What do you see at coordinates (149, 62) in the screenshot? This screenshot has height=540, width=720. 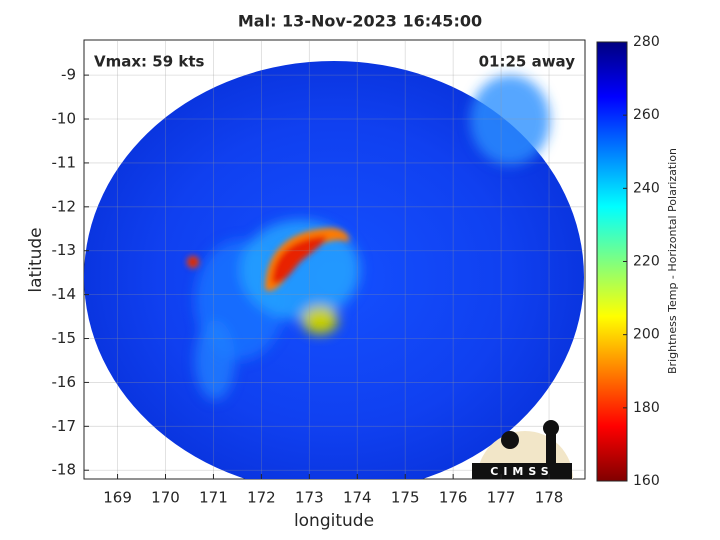 I see `annotation: Vmax: 59 kts` at bounding box center [149, 62].